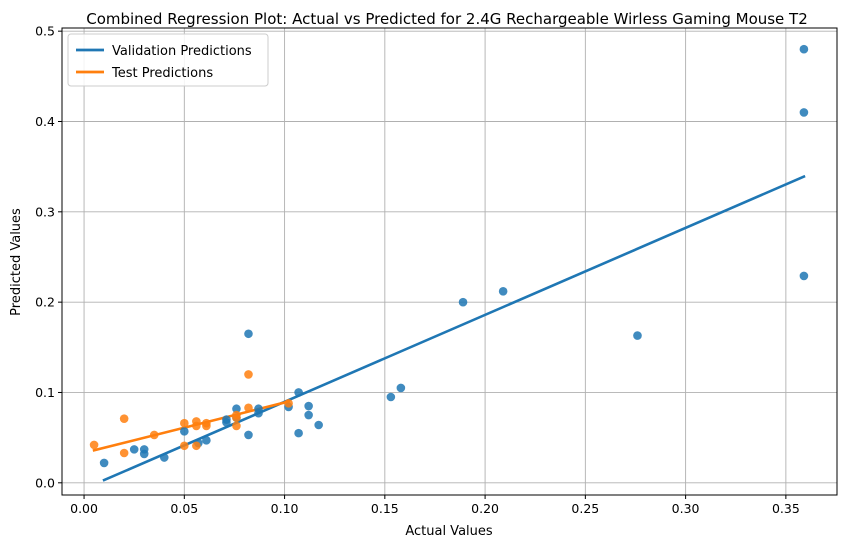 The width and height of the screenshot is (858, 547). Describe the element at coordinates (162, 73) in the screenshot. I see `legend-label-test: Test Predictions` at that location.